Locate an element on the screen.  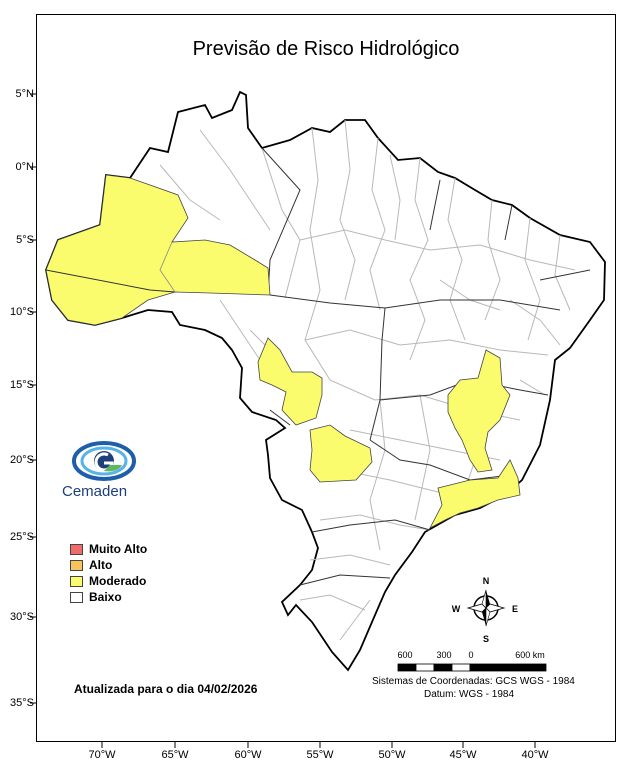
legend-label: Baixo is located at coordinates (105, 597).